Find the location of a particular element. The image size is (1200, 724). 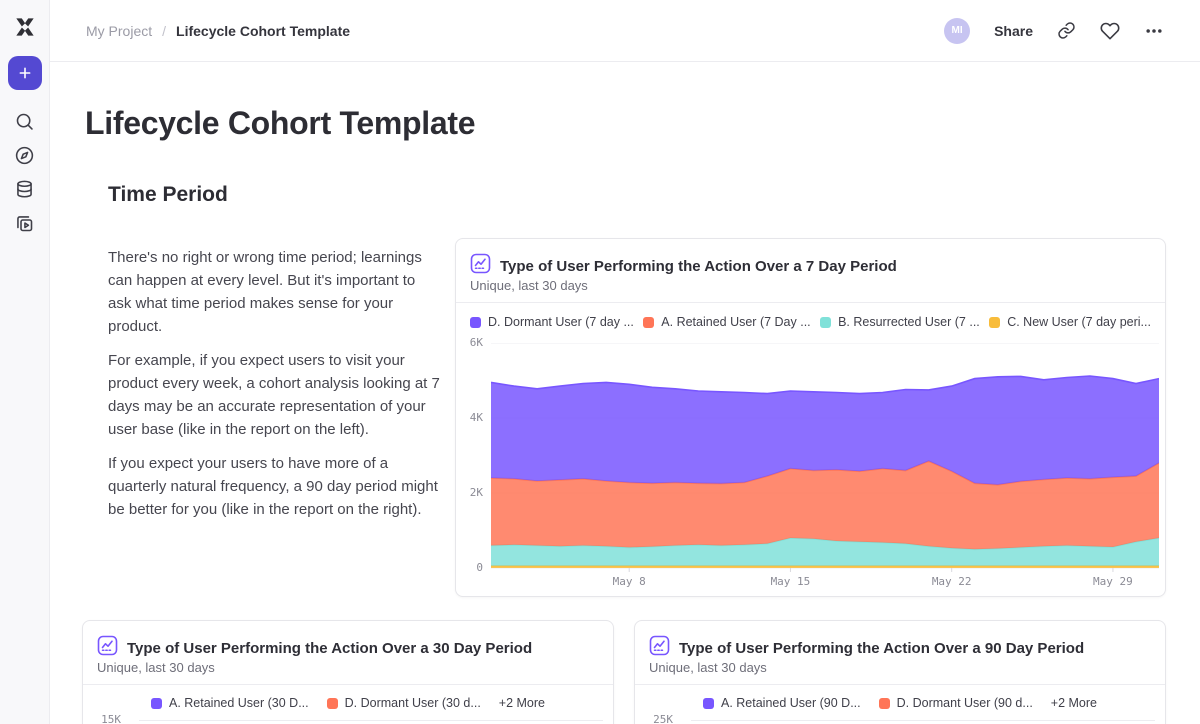

favorite-heart-icon is located at coordinates (1110, 31).